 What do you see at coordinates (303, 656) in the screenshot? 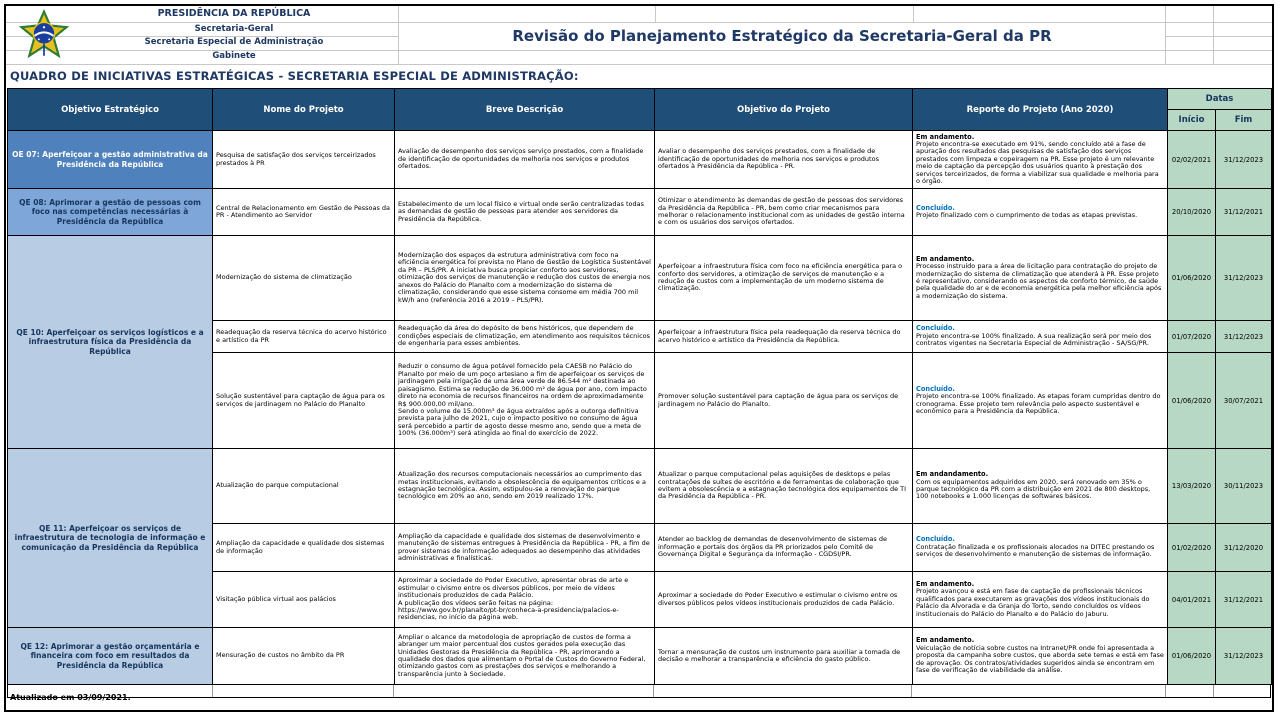
I see `project-name-cell: Mensuração de custos no âmbito da PR` at bounding box center [303, 656].